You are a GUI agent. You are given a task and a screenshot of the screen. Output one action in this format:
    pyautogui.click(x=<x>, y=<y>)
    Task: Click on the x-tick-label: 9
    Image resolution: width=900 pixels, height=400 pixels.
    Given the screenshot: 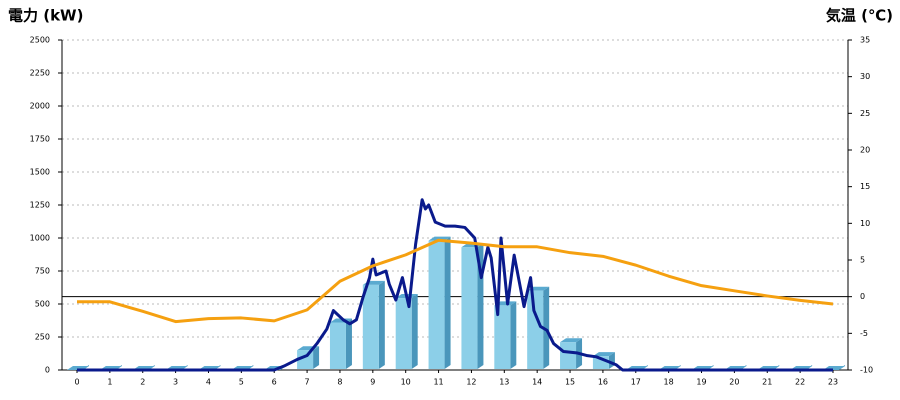 What is the action you would take?
    pyautogui.click(x=372, y=382)
    